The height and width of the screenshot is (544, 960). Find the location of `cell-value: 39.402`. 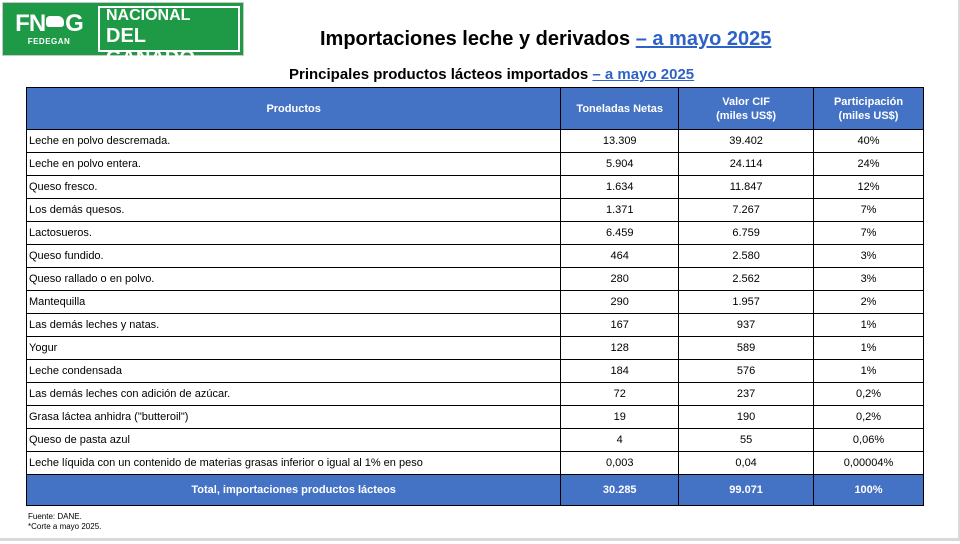

cell-value: 39.402 is located at coordinates (746, 141).